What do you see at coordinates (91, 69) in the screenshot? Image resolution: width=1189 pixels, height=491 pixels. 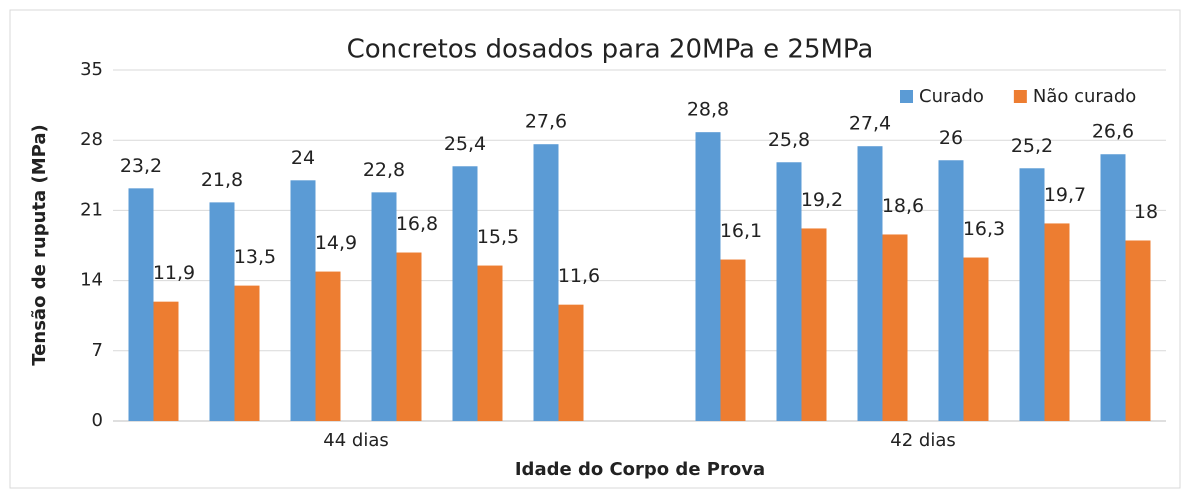 I see `y-tick-label: 35` at bounding box center [91, 69].